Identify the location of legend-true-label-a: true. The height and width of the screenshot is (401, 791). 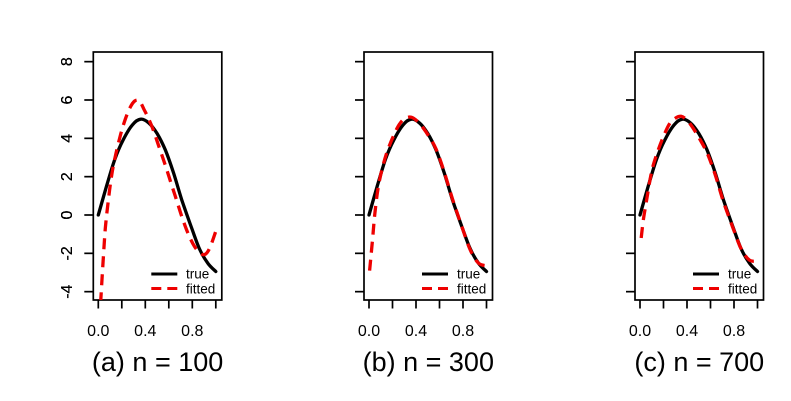
(197, 274).